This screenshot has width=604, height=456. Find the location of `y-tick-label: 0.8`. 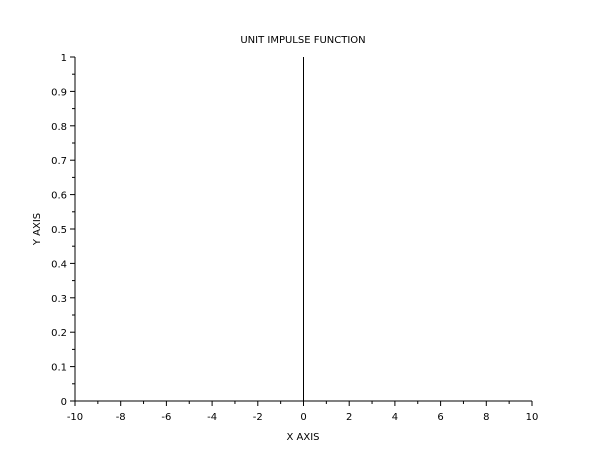

y-tick-label: 0.8 is located at coordinates (59, 127).